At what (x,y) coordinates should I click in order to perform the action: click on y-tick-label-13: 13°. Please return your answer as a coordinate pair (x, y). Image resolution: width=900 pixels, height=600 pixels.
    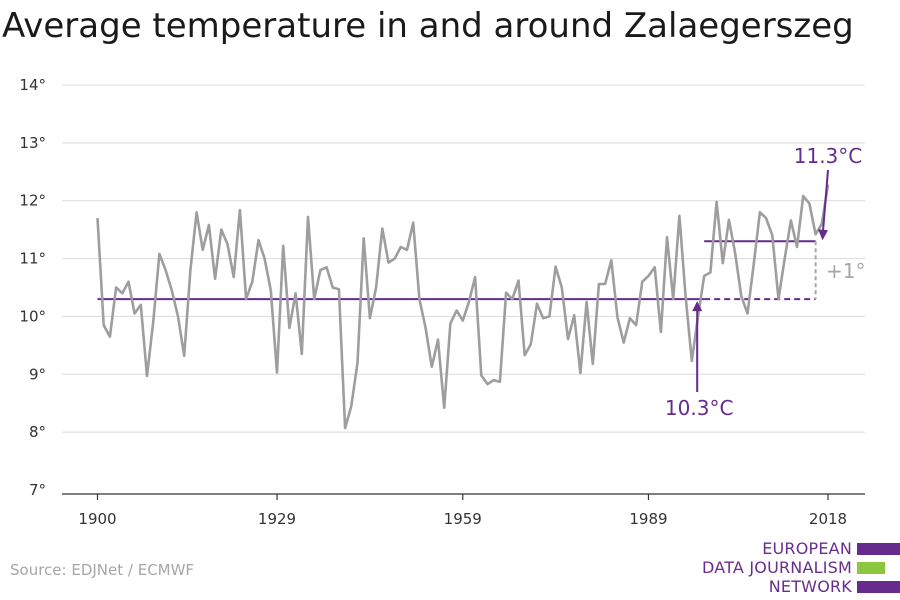
    Looking at the image, I should click on (32, 143).